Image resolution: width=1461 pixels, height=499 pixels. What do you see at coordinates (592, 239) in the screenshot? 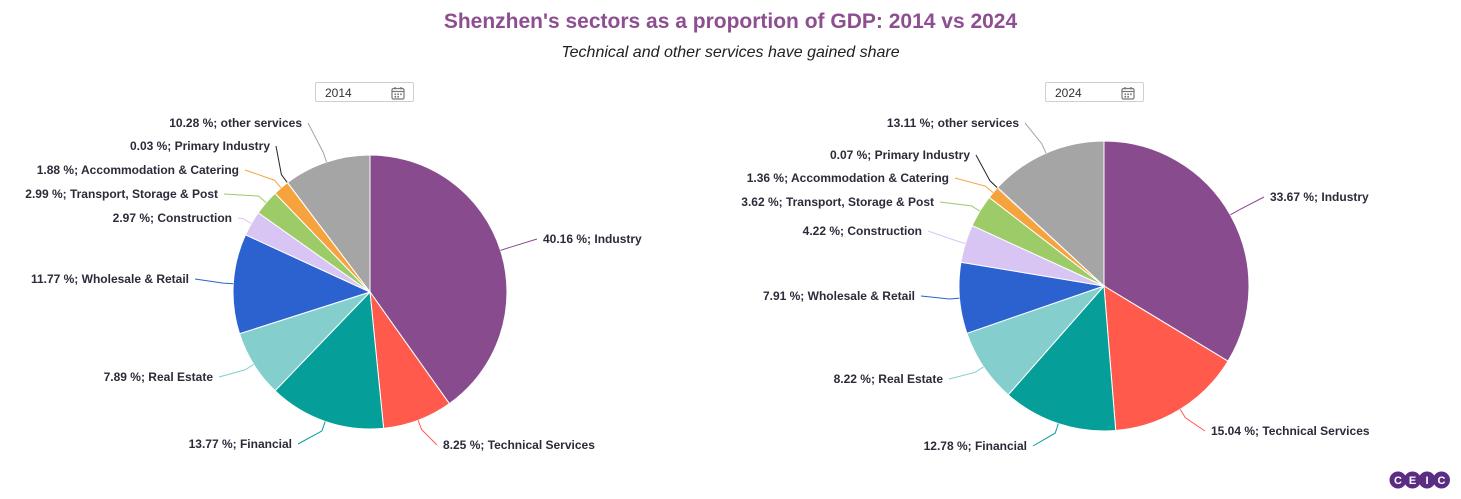
I see `data-label: 40.16 %; Industry` at bounding box center [592, 239].